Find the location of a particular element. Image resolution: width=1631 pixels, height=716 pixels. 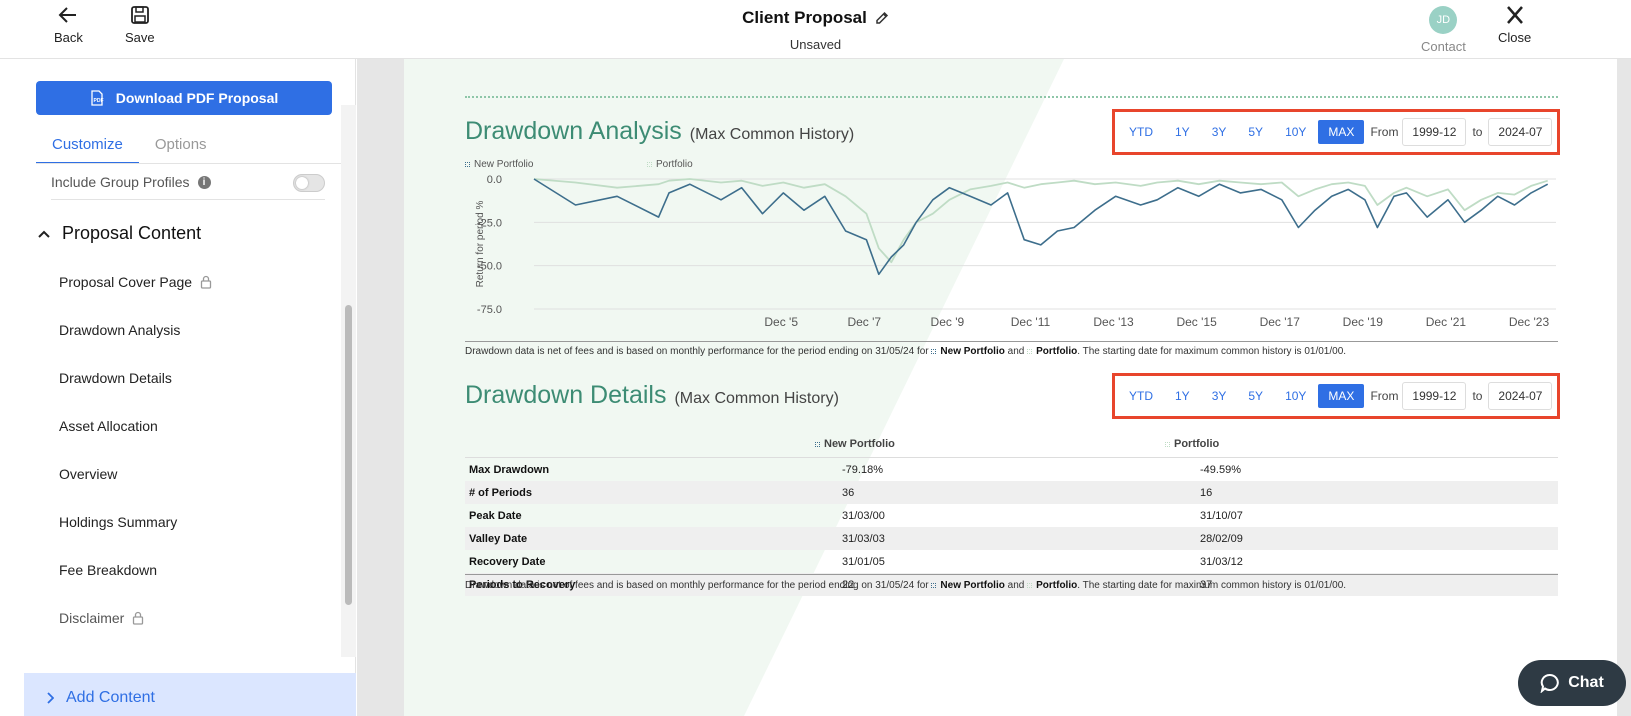

cell-new-portfolio: 31/01/05 is located at coordinates (863, 561).